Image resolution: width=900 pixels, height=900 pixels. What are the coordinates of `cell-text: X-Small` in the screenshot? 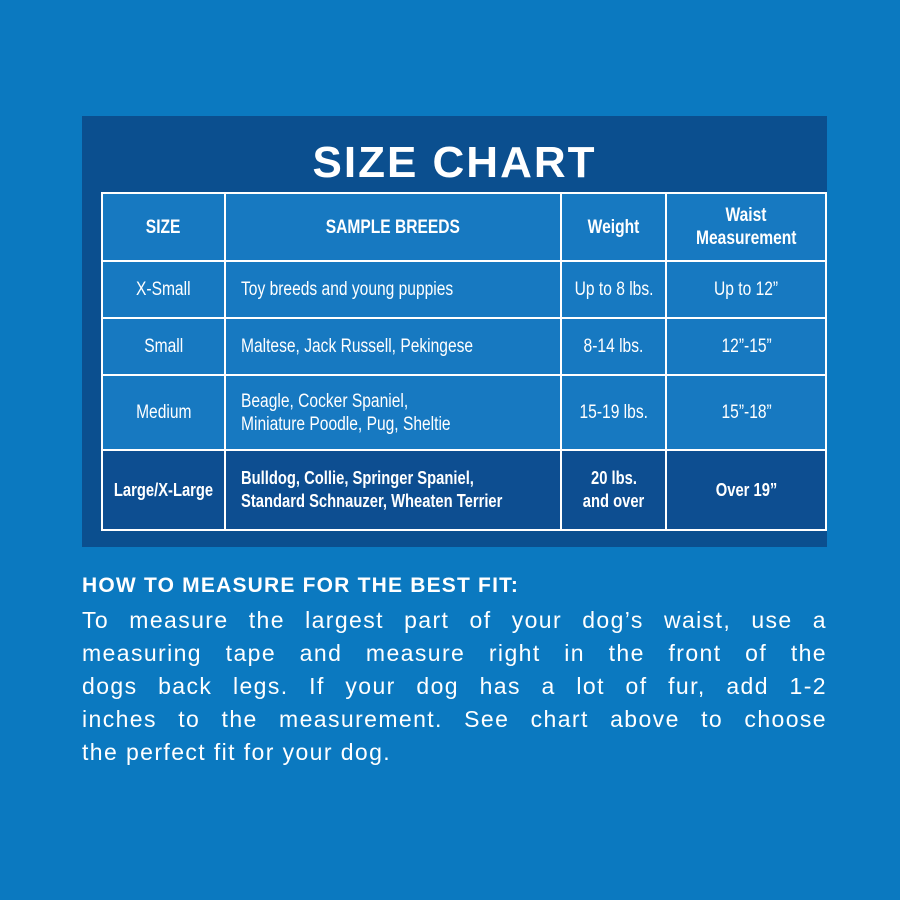 It's located at (163, 289).